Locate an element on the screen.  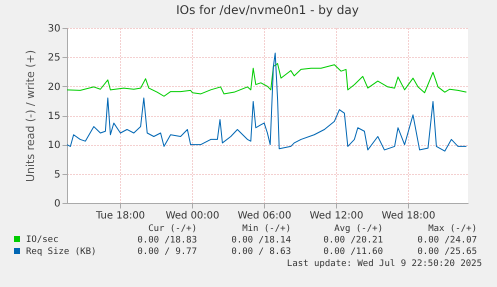
text: 0.00 /24.07 is located at coordinates (447, 241).